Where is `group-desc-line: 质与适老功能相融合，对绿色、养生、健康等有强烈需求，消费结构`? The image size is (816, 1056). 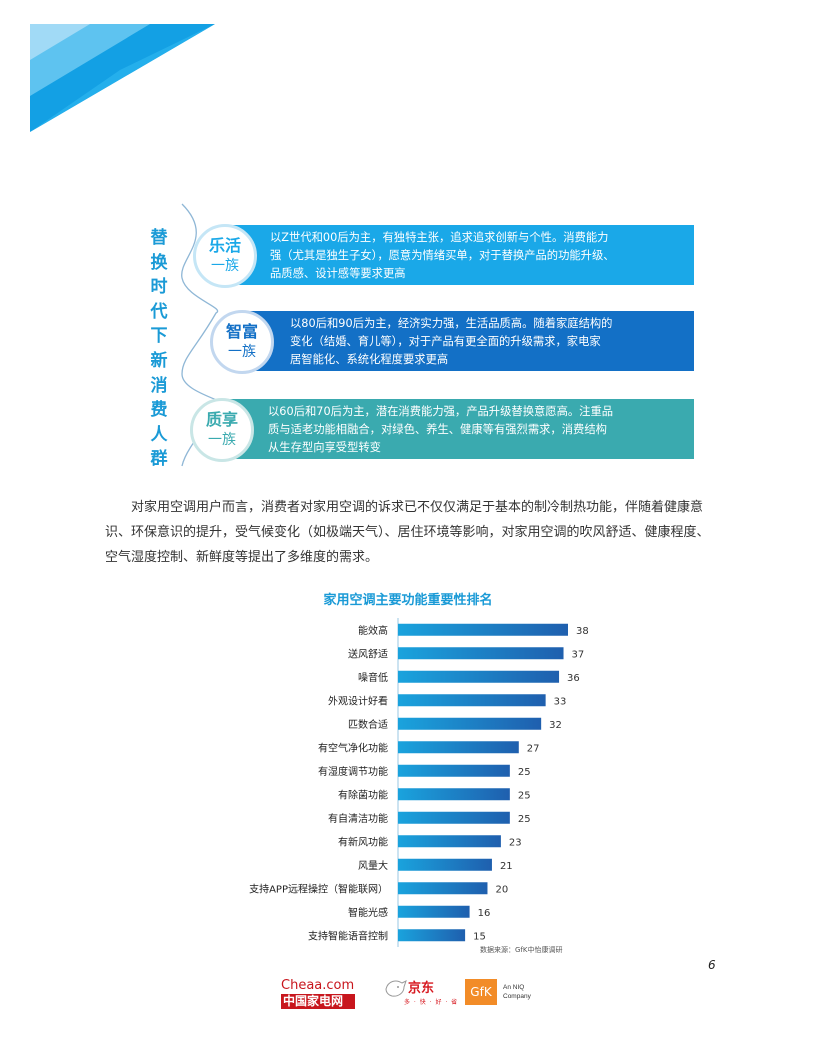
group-desc-line: 质与适老功能相融合，对绿色、养生、健康等有强烈需求，消费结构 is located at coordinates (437, 429).